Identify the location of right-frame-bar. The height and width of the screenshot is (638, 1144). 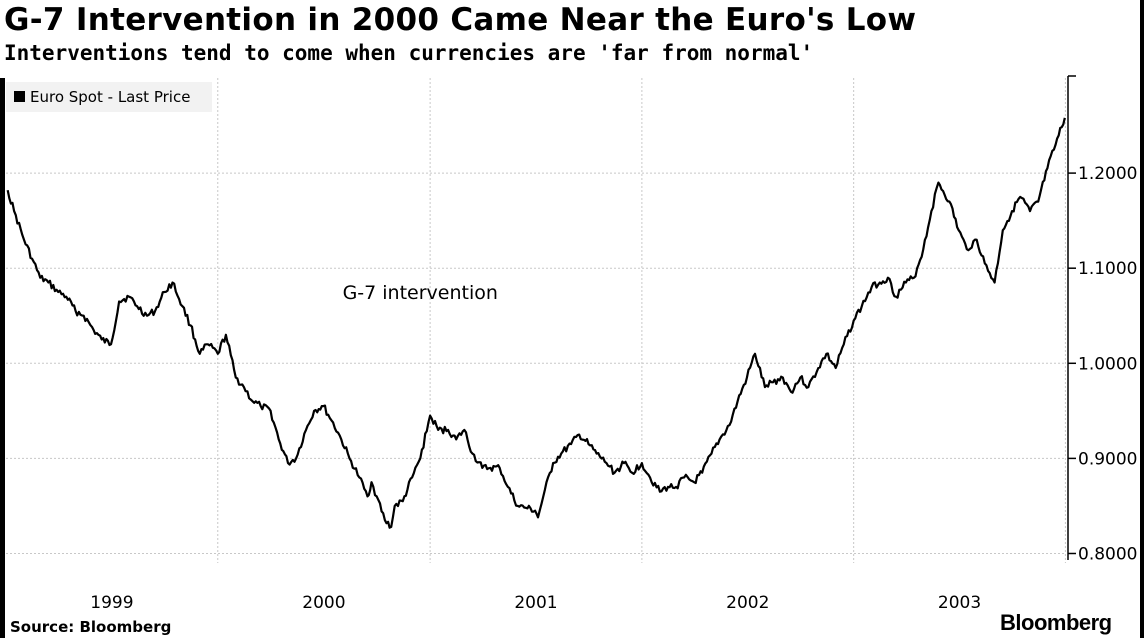
(1142, 319).